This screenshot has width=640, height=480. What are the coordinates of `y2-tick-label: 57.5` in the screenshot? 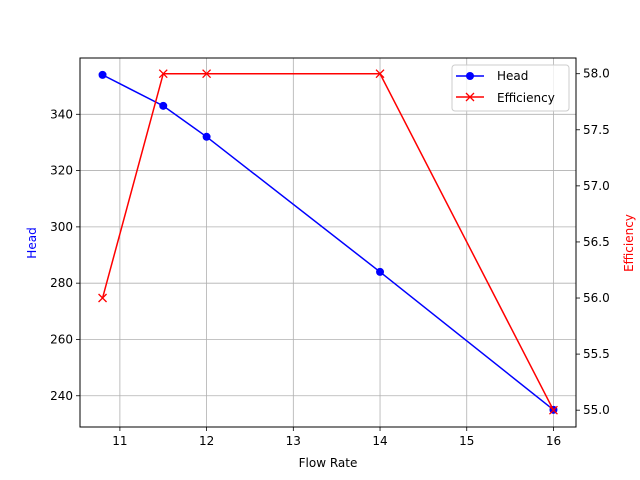 It's located at (596, 130).